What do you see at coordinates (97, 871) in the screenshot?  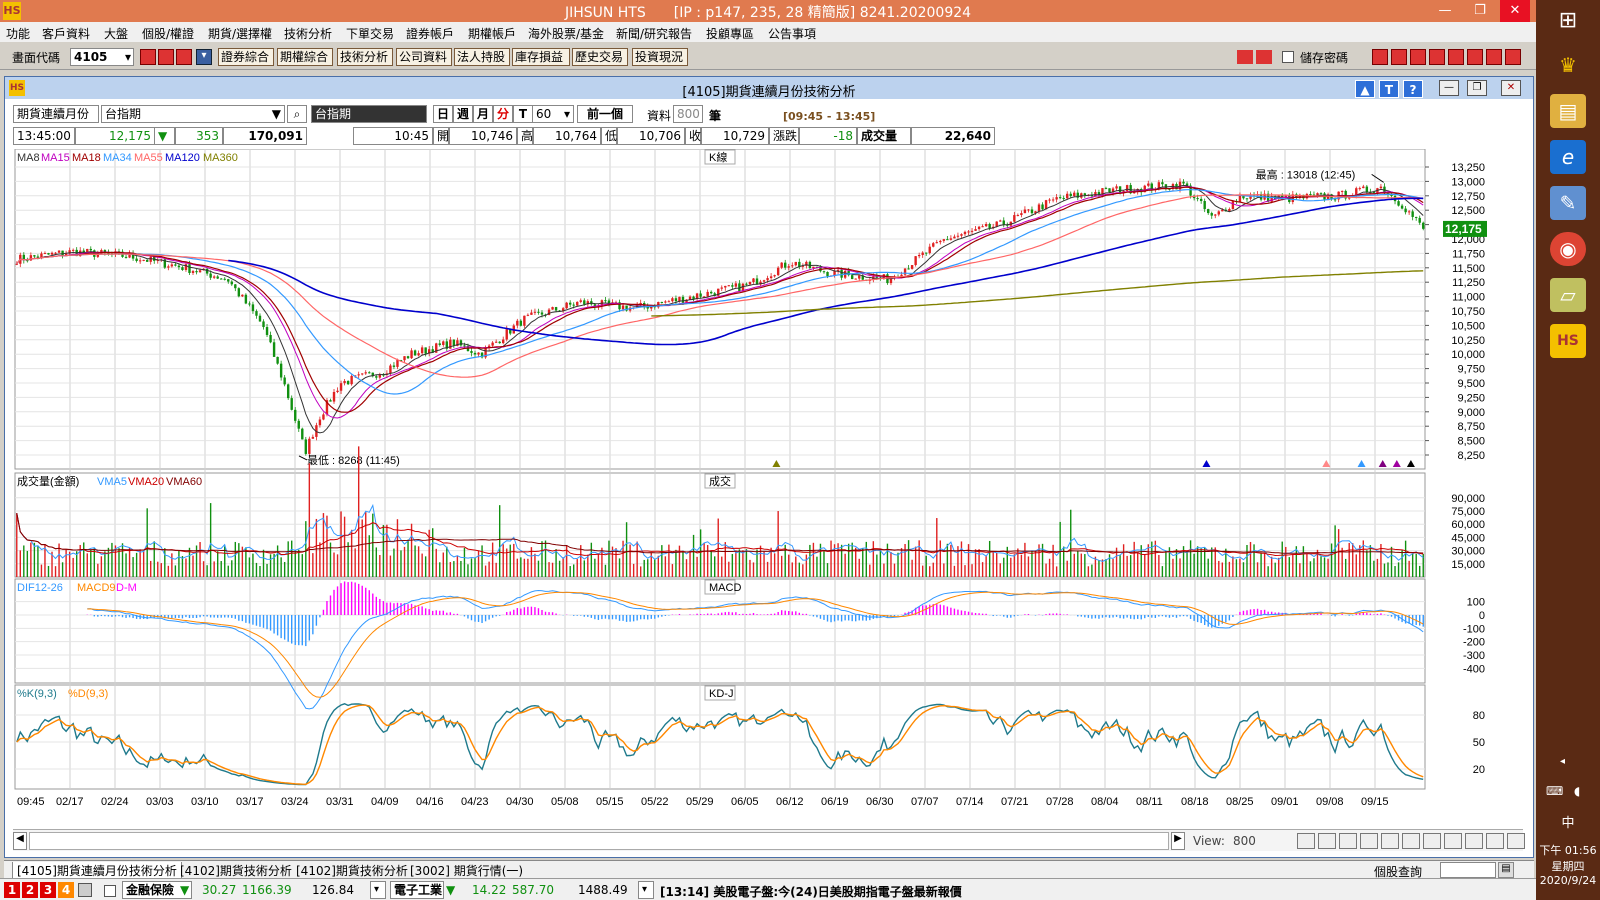 I see `window-tab-0: [4105]期貨連續月份技術分析` at bounding box center [97, 871].